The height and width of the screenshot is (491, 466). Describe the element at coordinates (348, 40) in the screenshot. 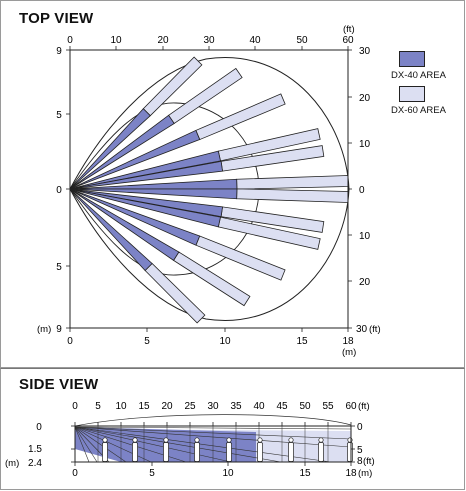

I see `top-axis-tick: 60` at that location.